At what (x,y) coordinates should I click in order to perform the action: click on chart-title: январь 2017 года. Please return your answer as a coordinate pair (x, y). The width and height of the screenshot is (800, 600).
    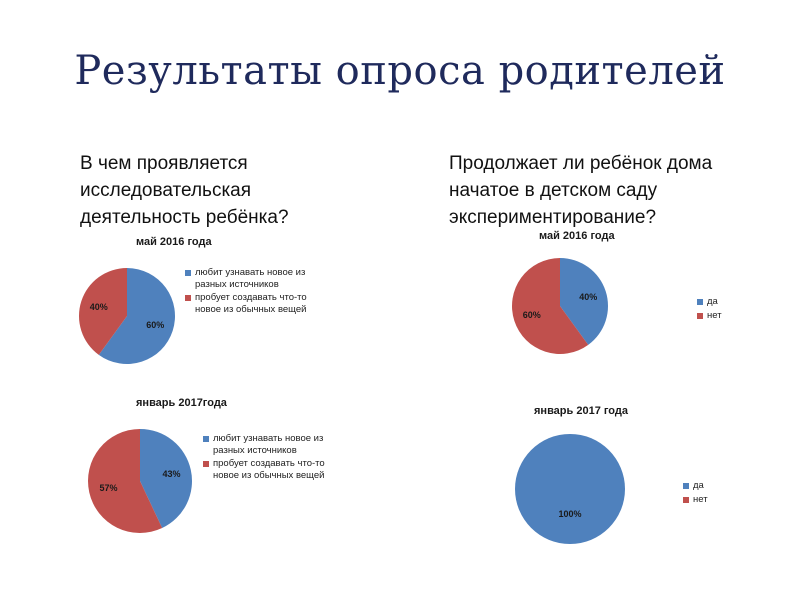
    Looking at the image, I should click on (581, 411).